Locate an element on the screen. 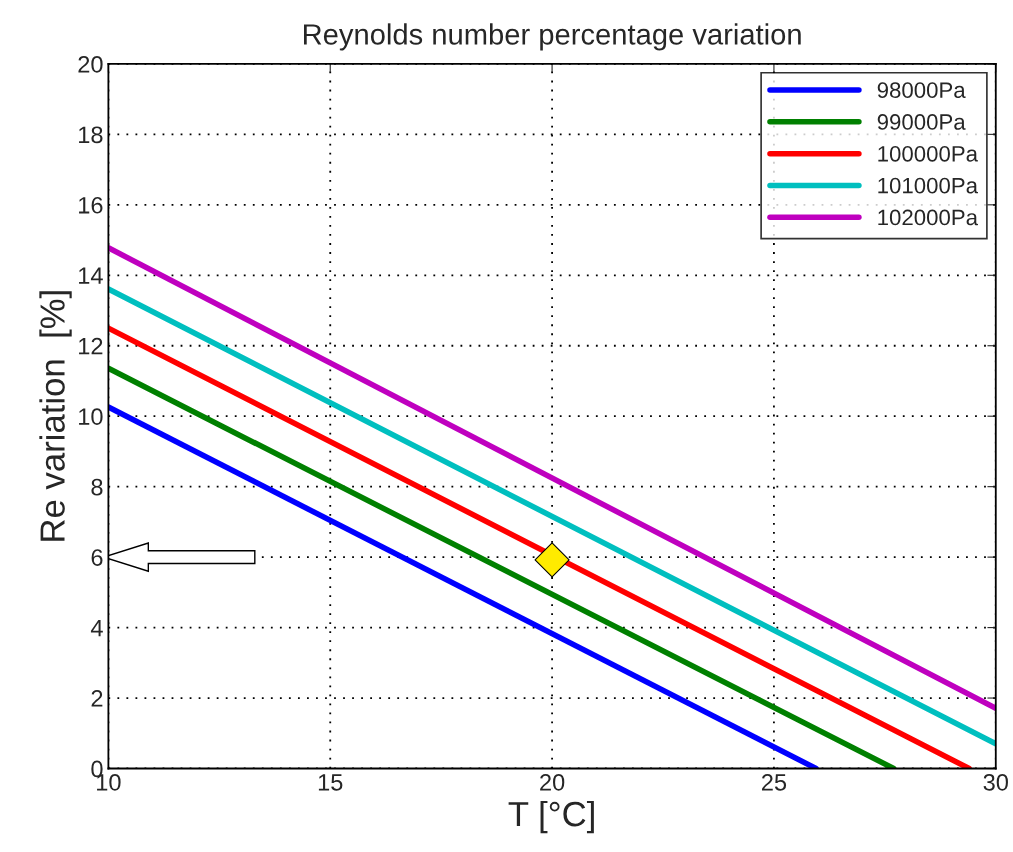 This screenshot has width=1013, height=852. x-tick-label: 30 is located at coordinates (995, 782).